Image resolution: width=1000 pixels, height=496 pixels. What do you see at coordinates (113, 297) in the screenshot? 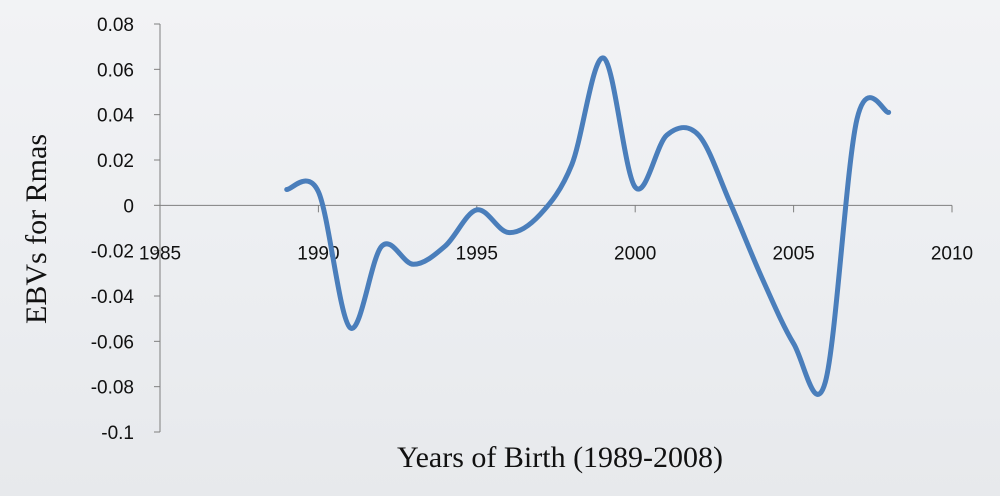
I see `y-tick-label: -0.04` at bounding box center [113, 297].